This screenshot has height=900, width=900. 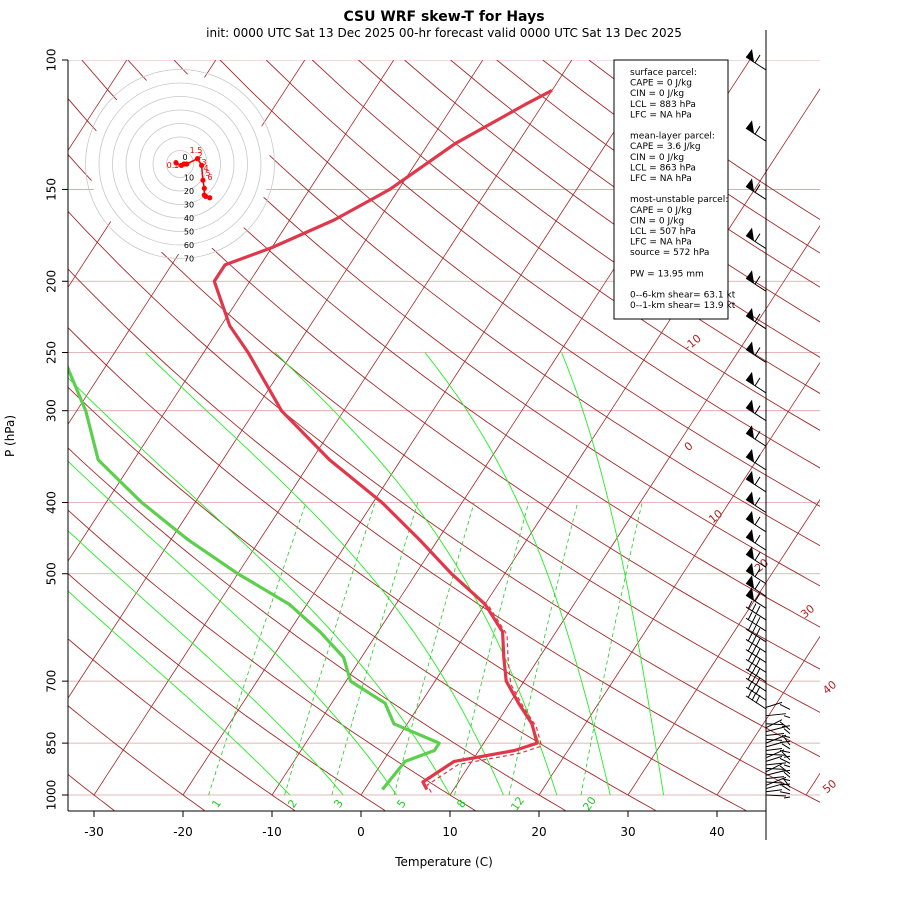 I want to click on temperature-ticks: -30 -20 -10 0 10 20 30 40, so click(x=404, y=825).